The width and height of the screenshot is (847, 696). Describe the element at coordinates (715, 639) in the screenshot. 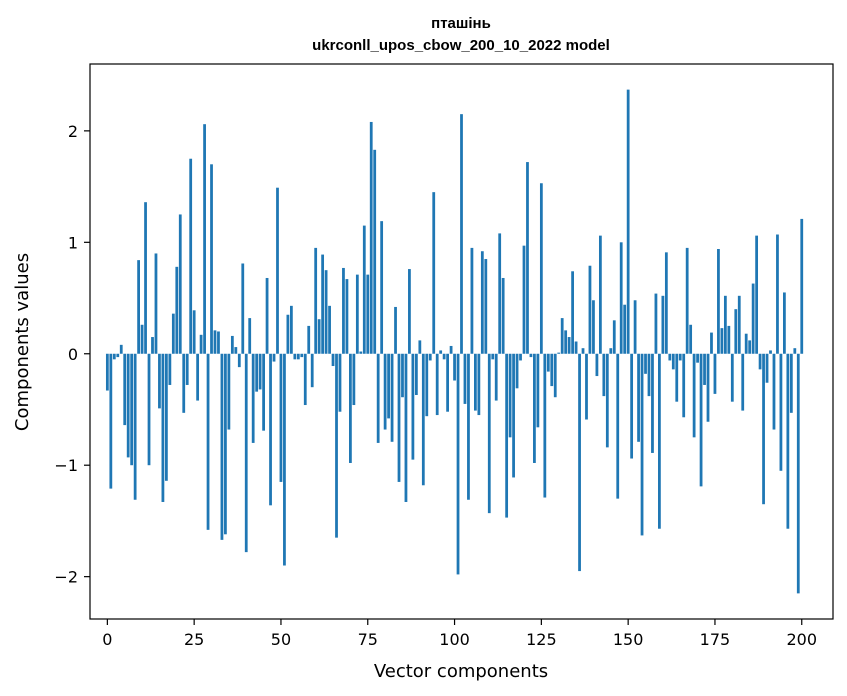

I see `x-tick-label-7: 175` at that location.